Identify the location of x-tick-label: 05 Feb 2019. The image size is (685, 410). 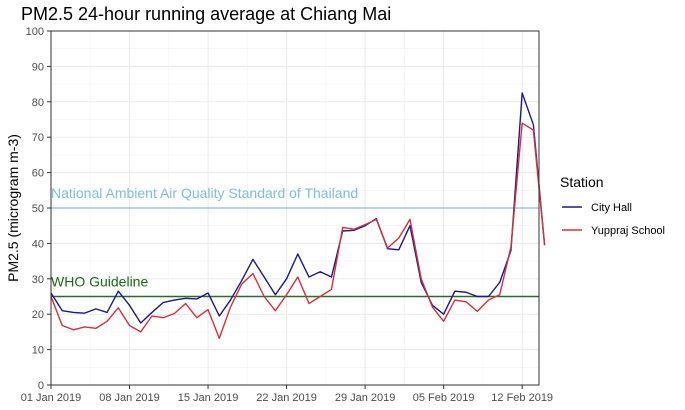
(444, 398).